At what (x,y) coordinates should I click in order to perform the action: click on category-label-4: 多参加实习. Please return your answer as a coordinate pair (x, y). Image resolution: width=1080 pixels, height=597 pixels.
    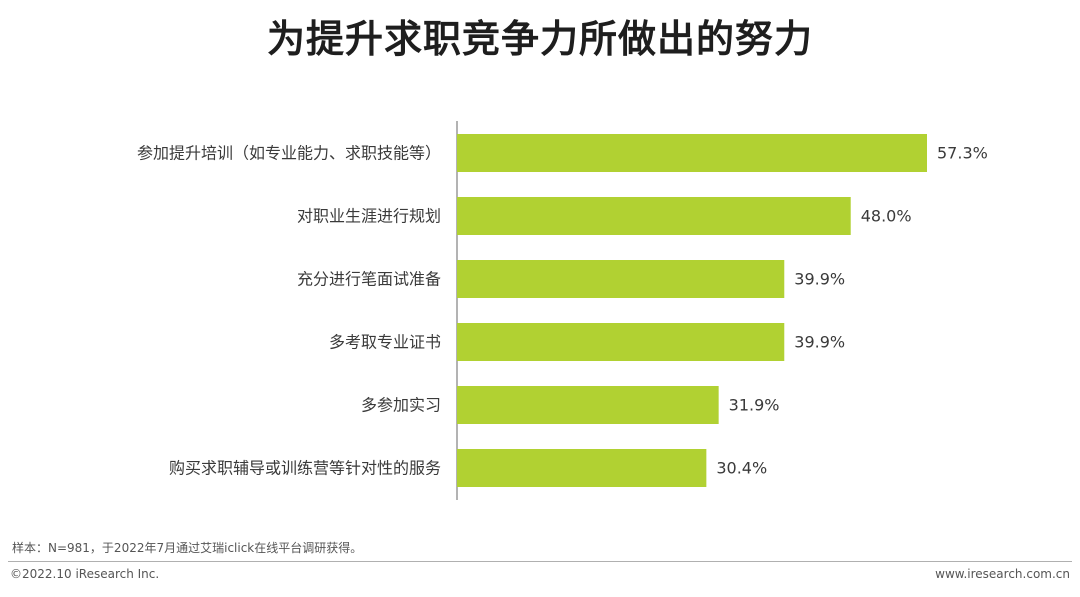
    Looking at the image, I should click on (401, 405).